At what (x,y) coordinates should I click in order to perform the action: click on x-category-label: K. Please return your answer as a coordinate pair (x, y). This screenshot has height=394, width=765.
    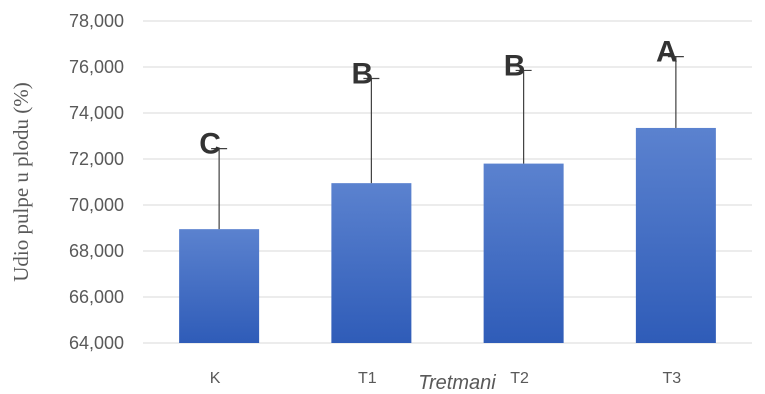
    Looking at the image, I should click on (215, 378).